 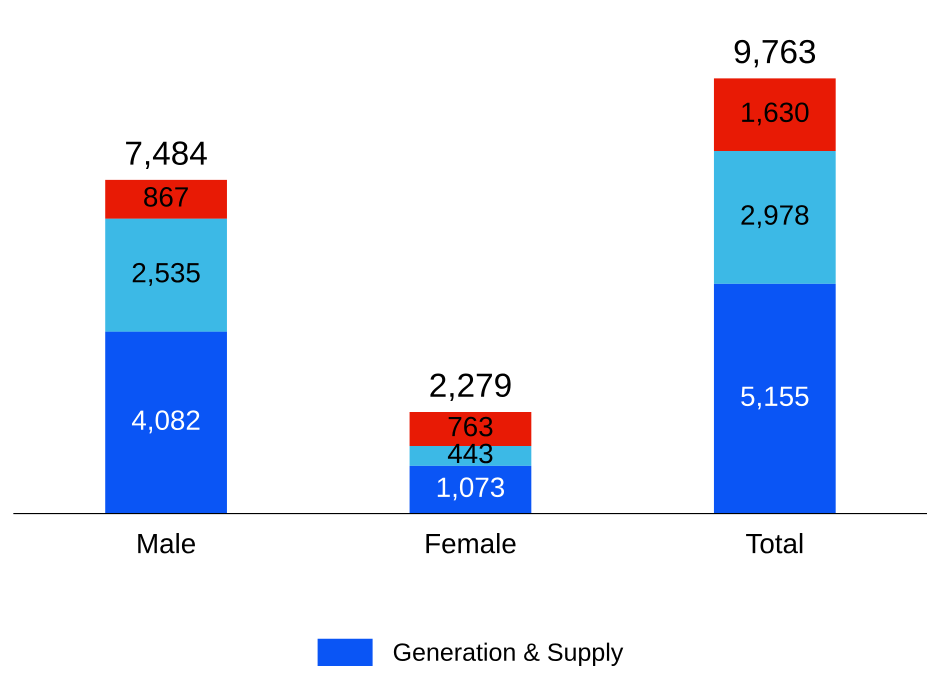 What do you see at coordinates (166, 155) in the screenshot?
I see `total-label: 7,484` at bounding box center [166, 155].